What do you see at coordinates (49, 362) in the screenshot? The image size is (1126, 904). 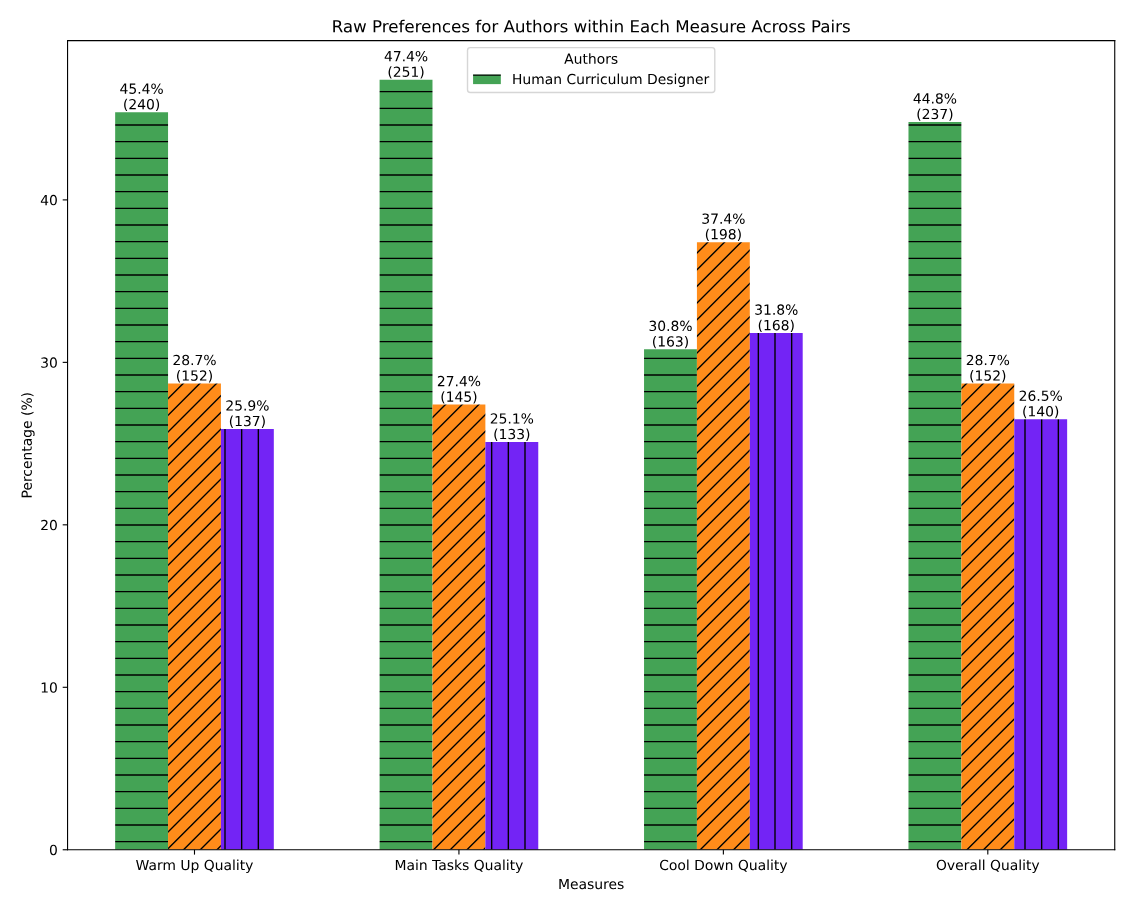 I see `y-tick-label: 30` at bounding box center [49, 362].